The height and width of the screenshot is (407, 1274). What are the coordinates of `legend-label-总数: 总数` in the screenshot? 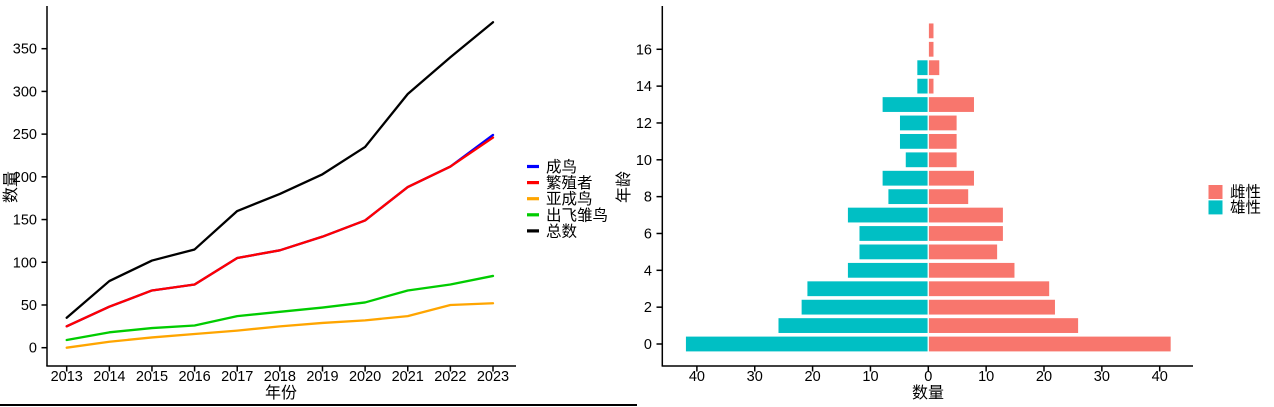 It's located at (562, 231).